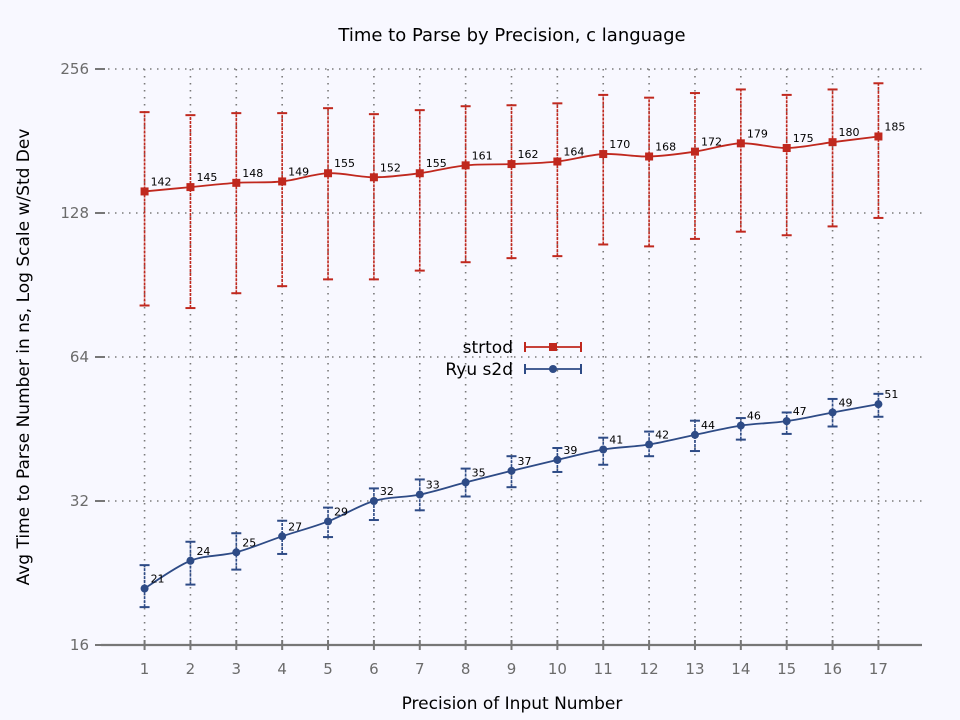  I want to click on x-tick-label: 6, so click(374, 669).